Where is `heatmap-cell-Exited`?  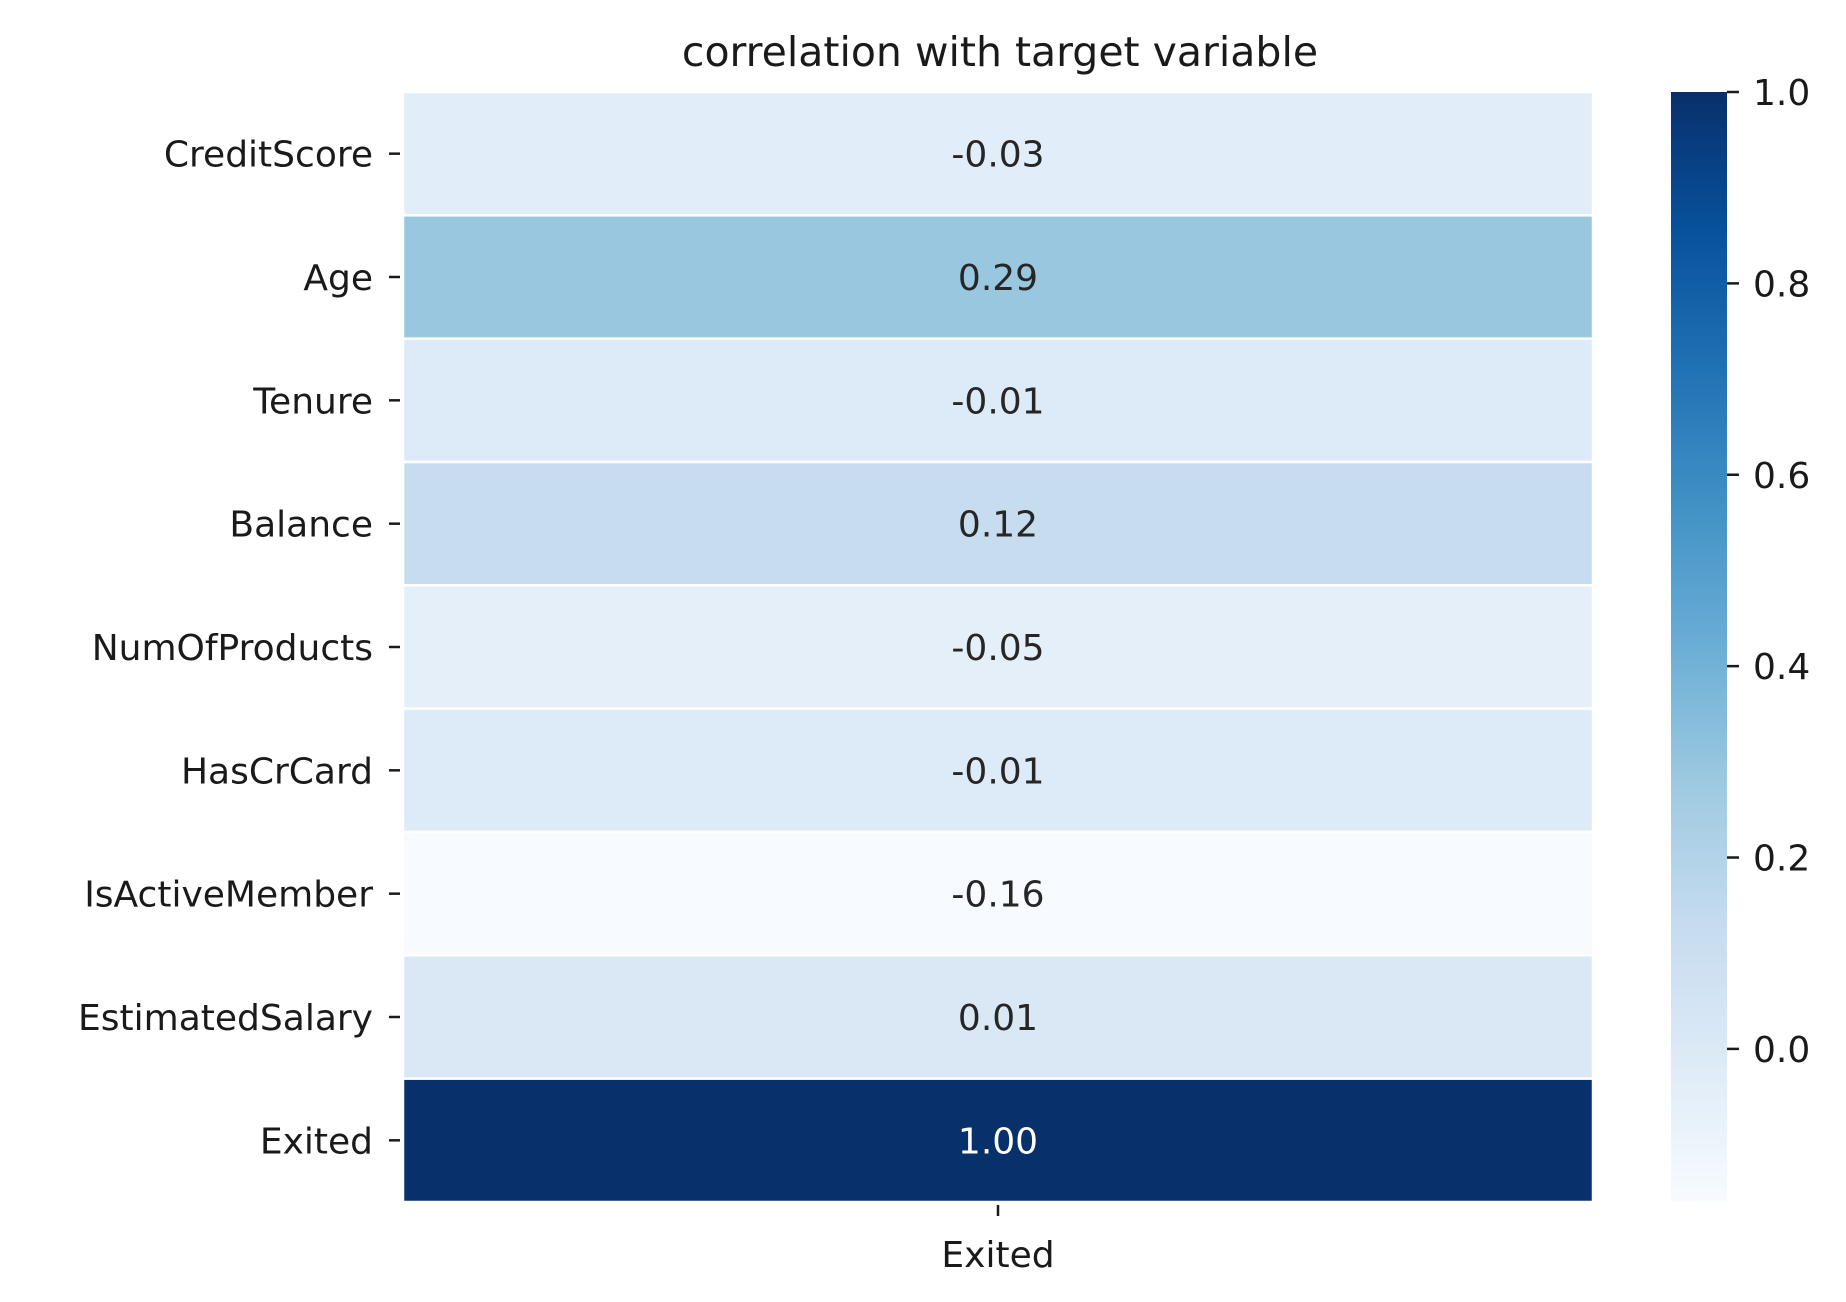 heatmap-cell-Exited is located at coordinates (998, 1140).